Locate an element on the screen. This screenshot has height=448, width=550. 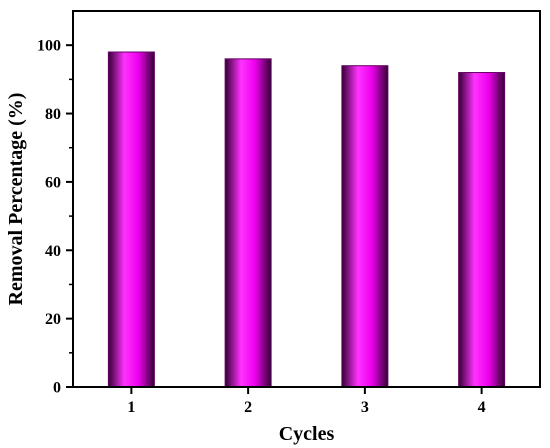
x-axis-label: Cycles is located at coordinates (307, 434).